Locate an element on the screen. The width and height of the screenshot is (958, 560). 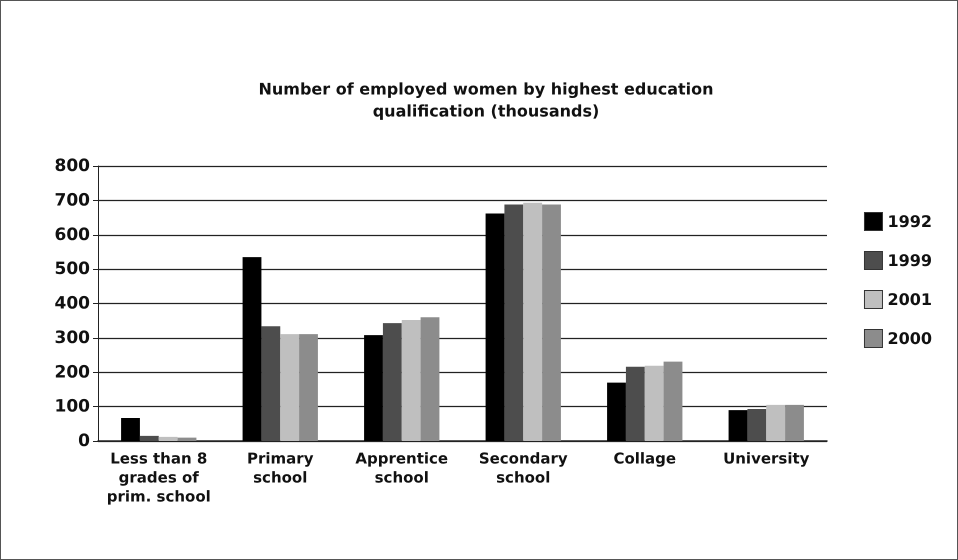
legend-label: 2001 is located at coordinates (909, 299).